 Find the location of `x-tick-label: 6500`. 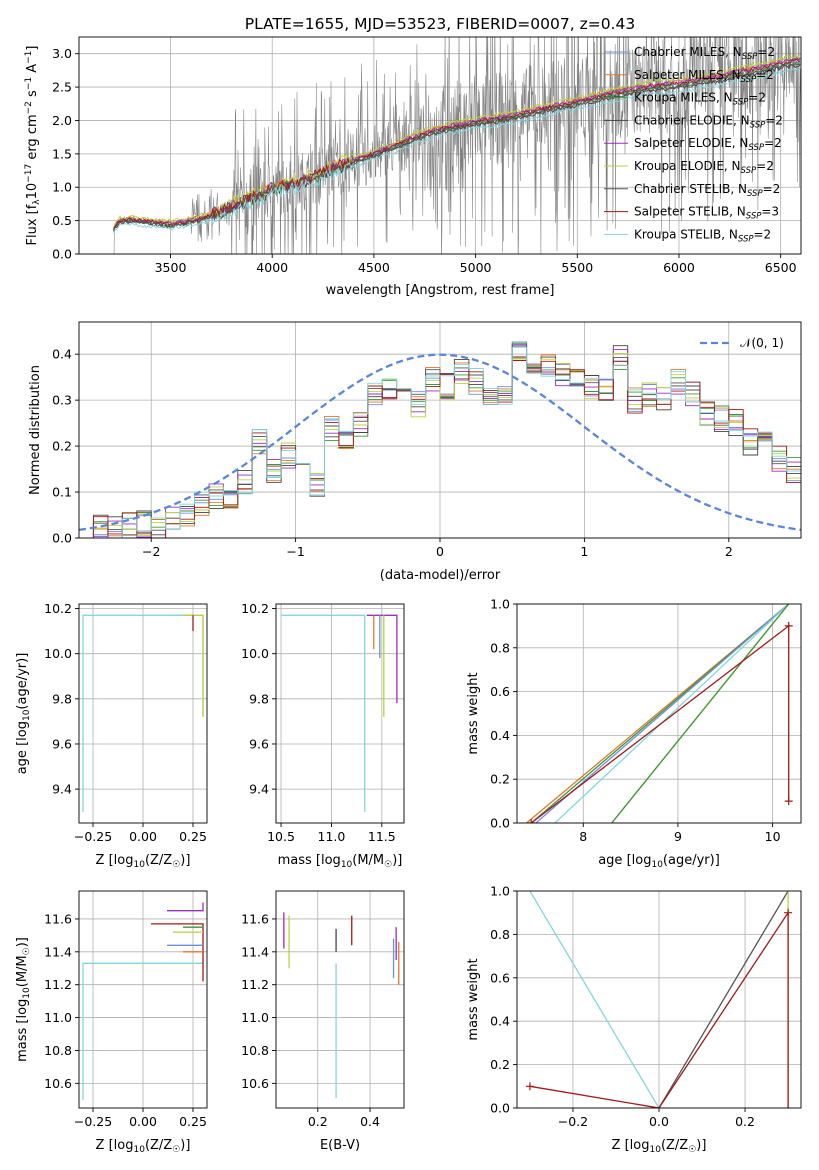

x-tick-label: 6500 is located at coordinates (781, 267).